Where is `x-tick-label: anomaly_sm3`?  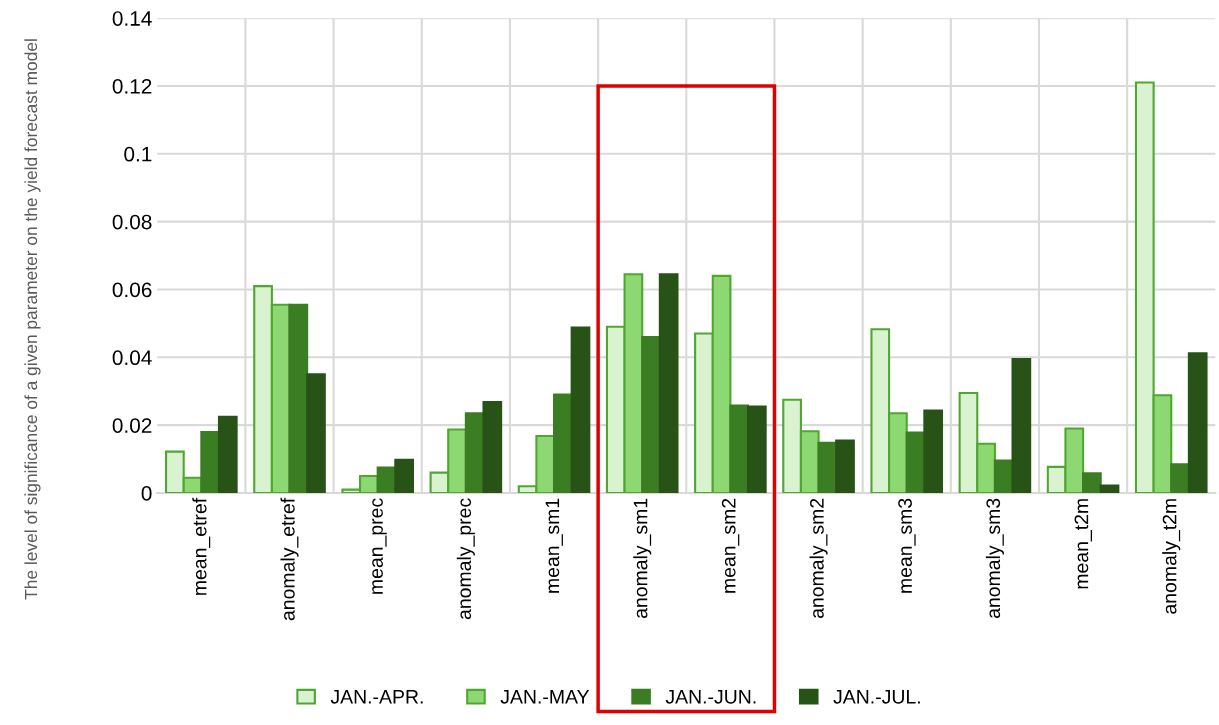 x-tick-label: anomaly_sm3 is located at coordinates (994, 558).